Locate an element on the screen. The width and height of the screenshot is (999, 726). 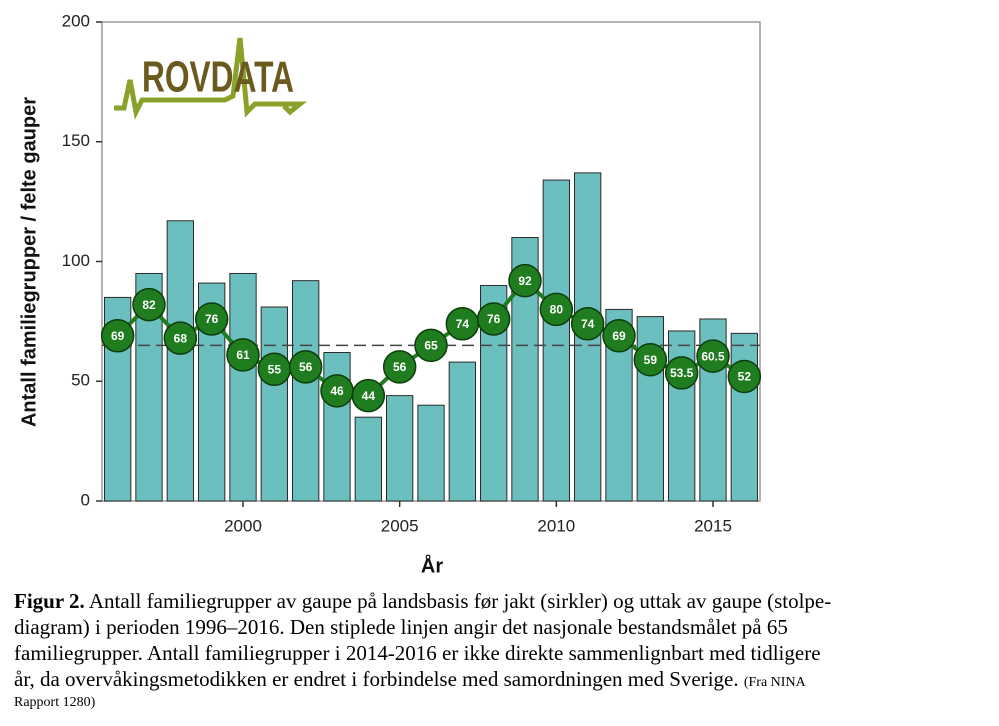
logo-text: ROVDATA is located at coordinates (218, 77).